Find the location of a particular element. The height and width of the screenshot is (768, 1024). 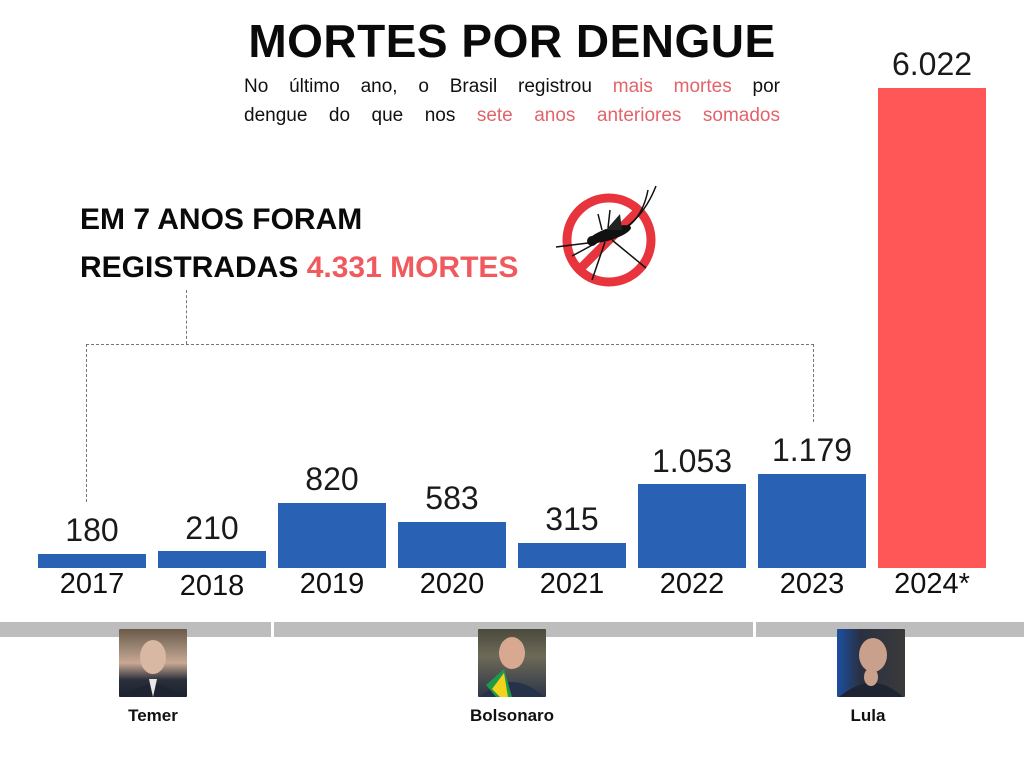

bar-2017 is located at coordinates (92, 561).